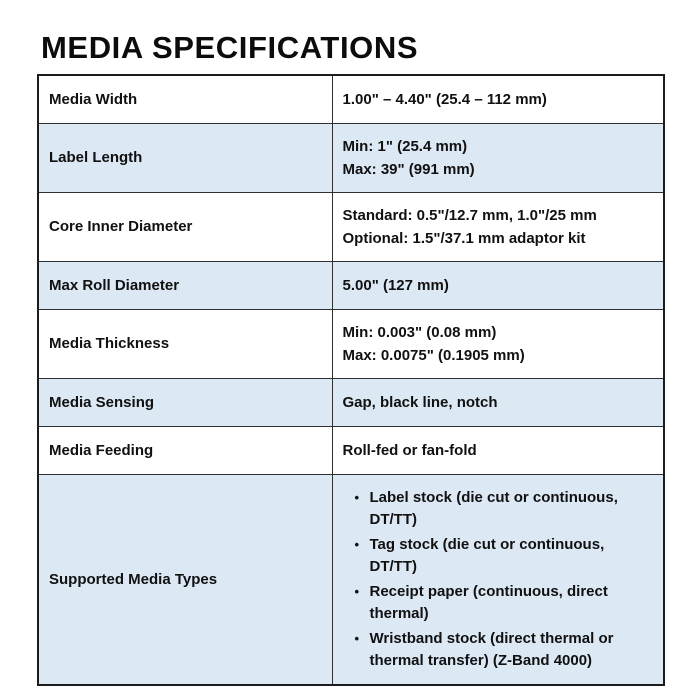 Image resolution: width=700 pixels, height=700 pixels. What do you see at coordinates (185, 450) in the screenshot?
I see `spec-label: Media Feeding` at bounding box center [185, 450].